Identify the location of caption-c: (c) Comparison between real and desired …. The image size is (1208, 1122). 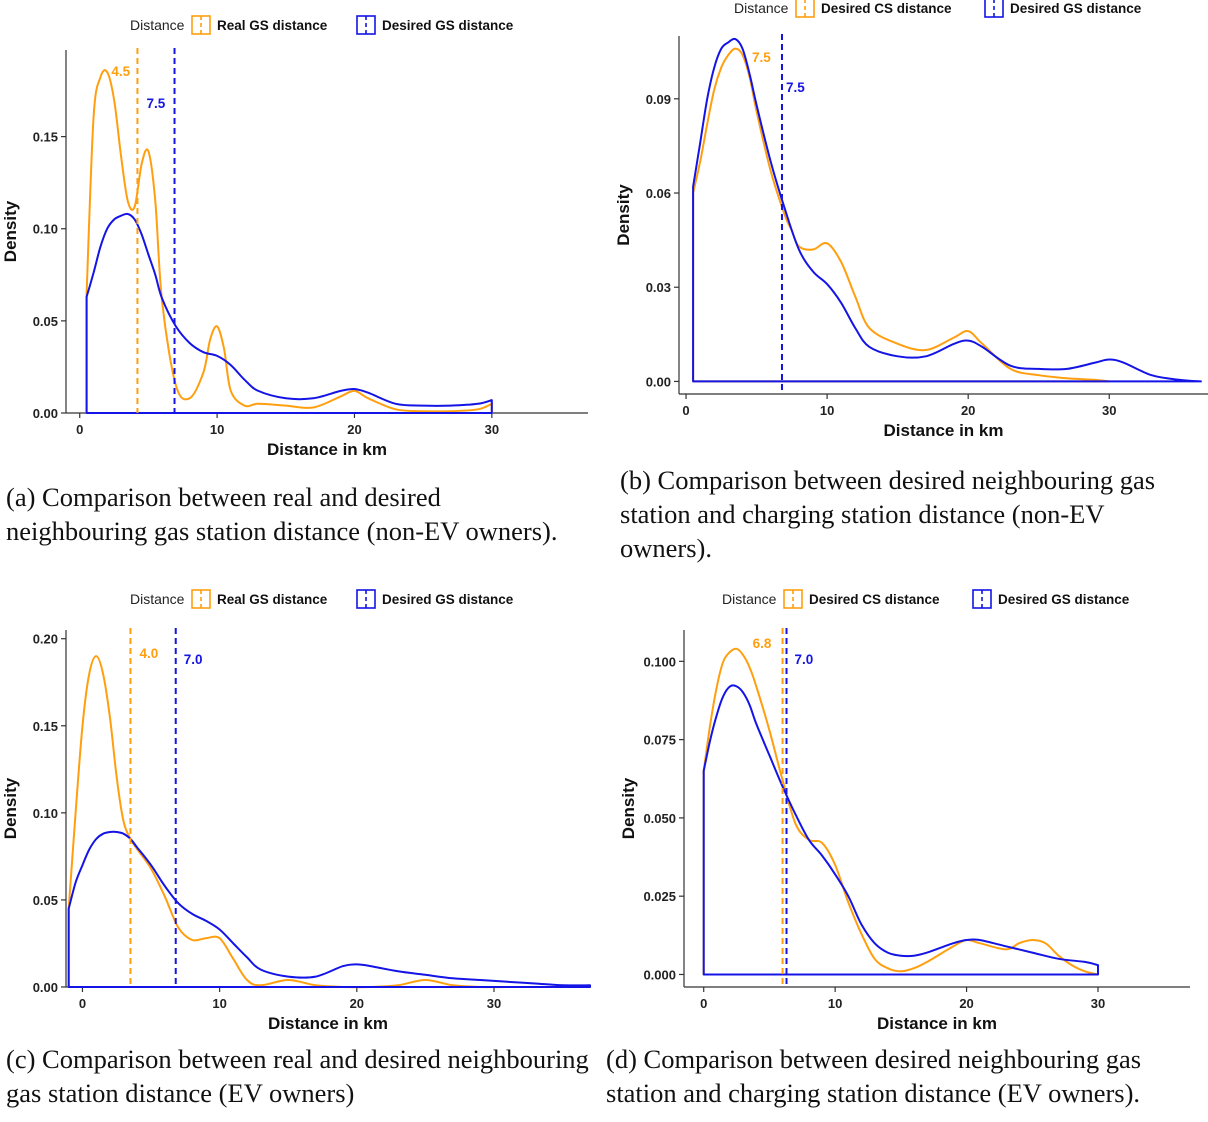
(297, 1076).